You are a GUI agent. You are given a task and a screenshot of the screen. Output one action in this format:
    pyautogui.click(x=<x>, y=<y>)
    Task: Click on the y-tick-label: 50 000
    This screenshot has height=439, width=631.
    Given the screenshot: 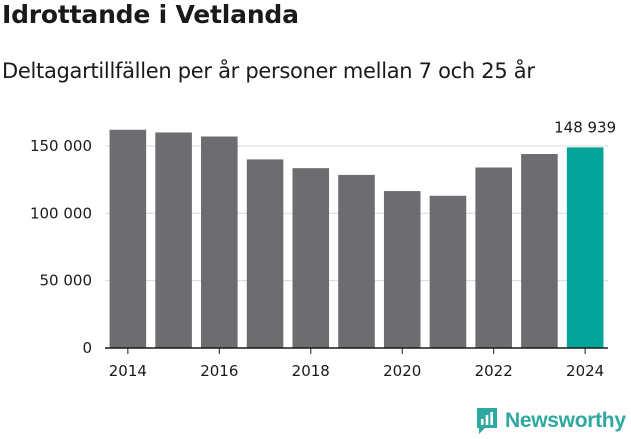 What is the action you would take?
    pyautogui.click(x=66, y=281)
    